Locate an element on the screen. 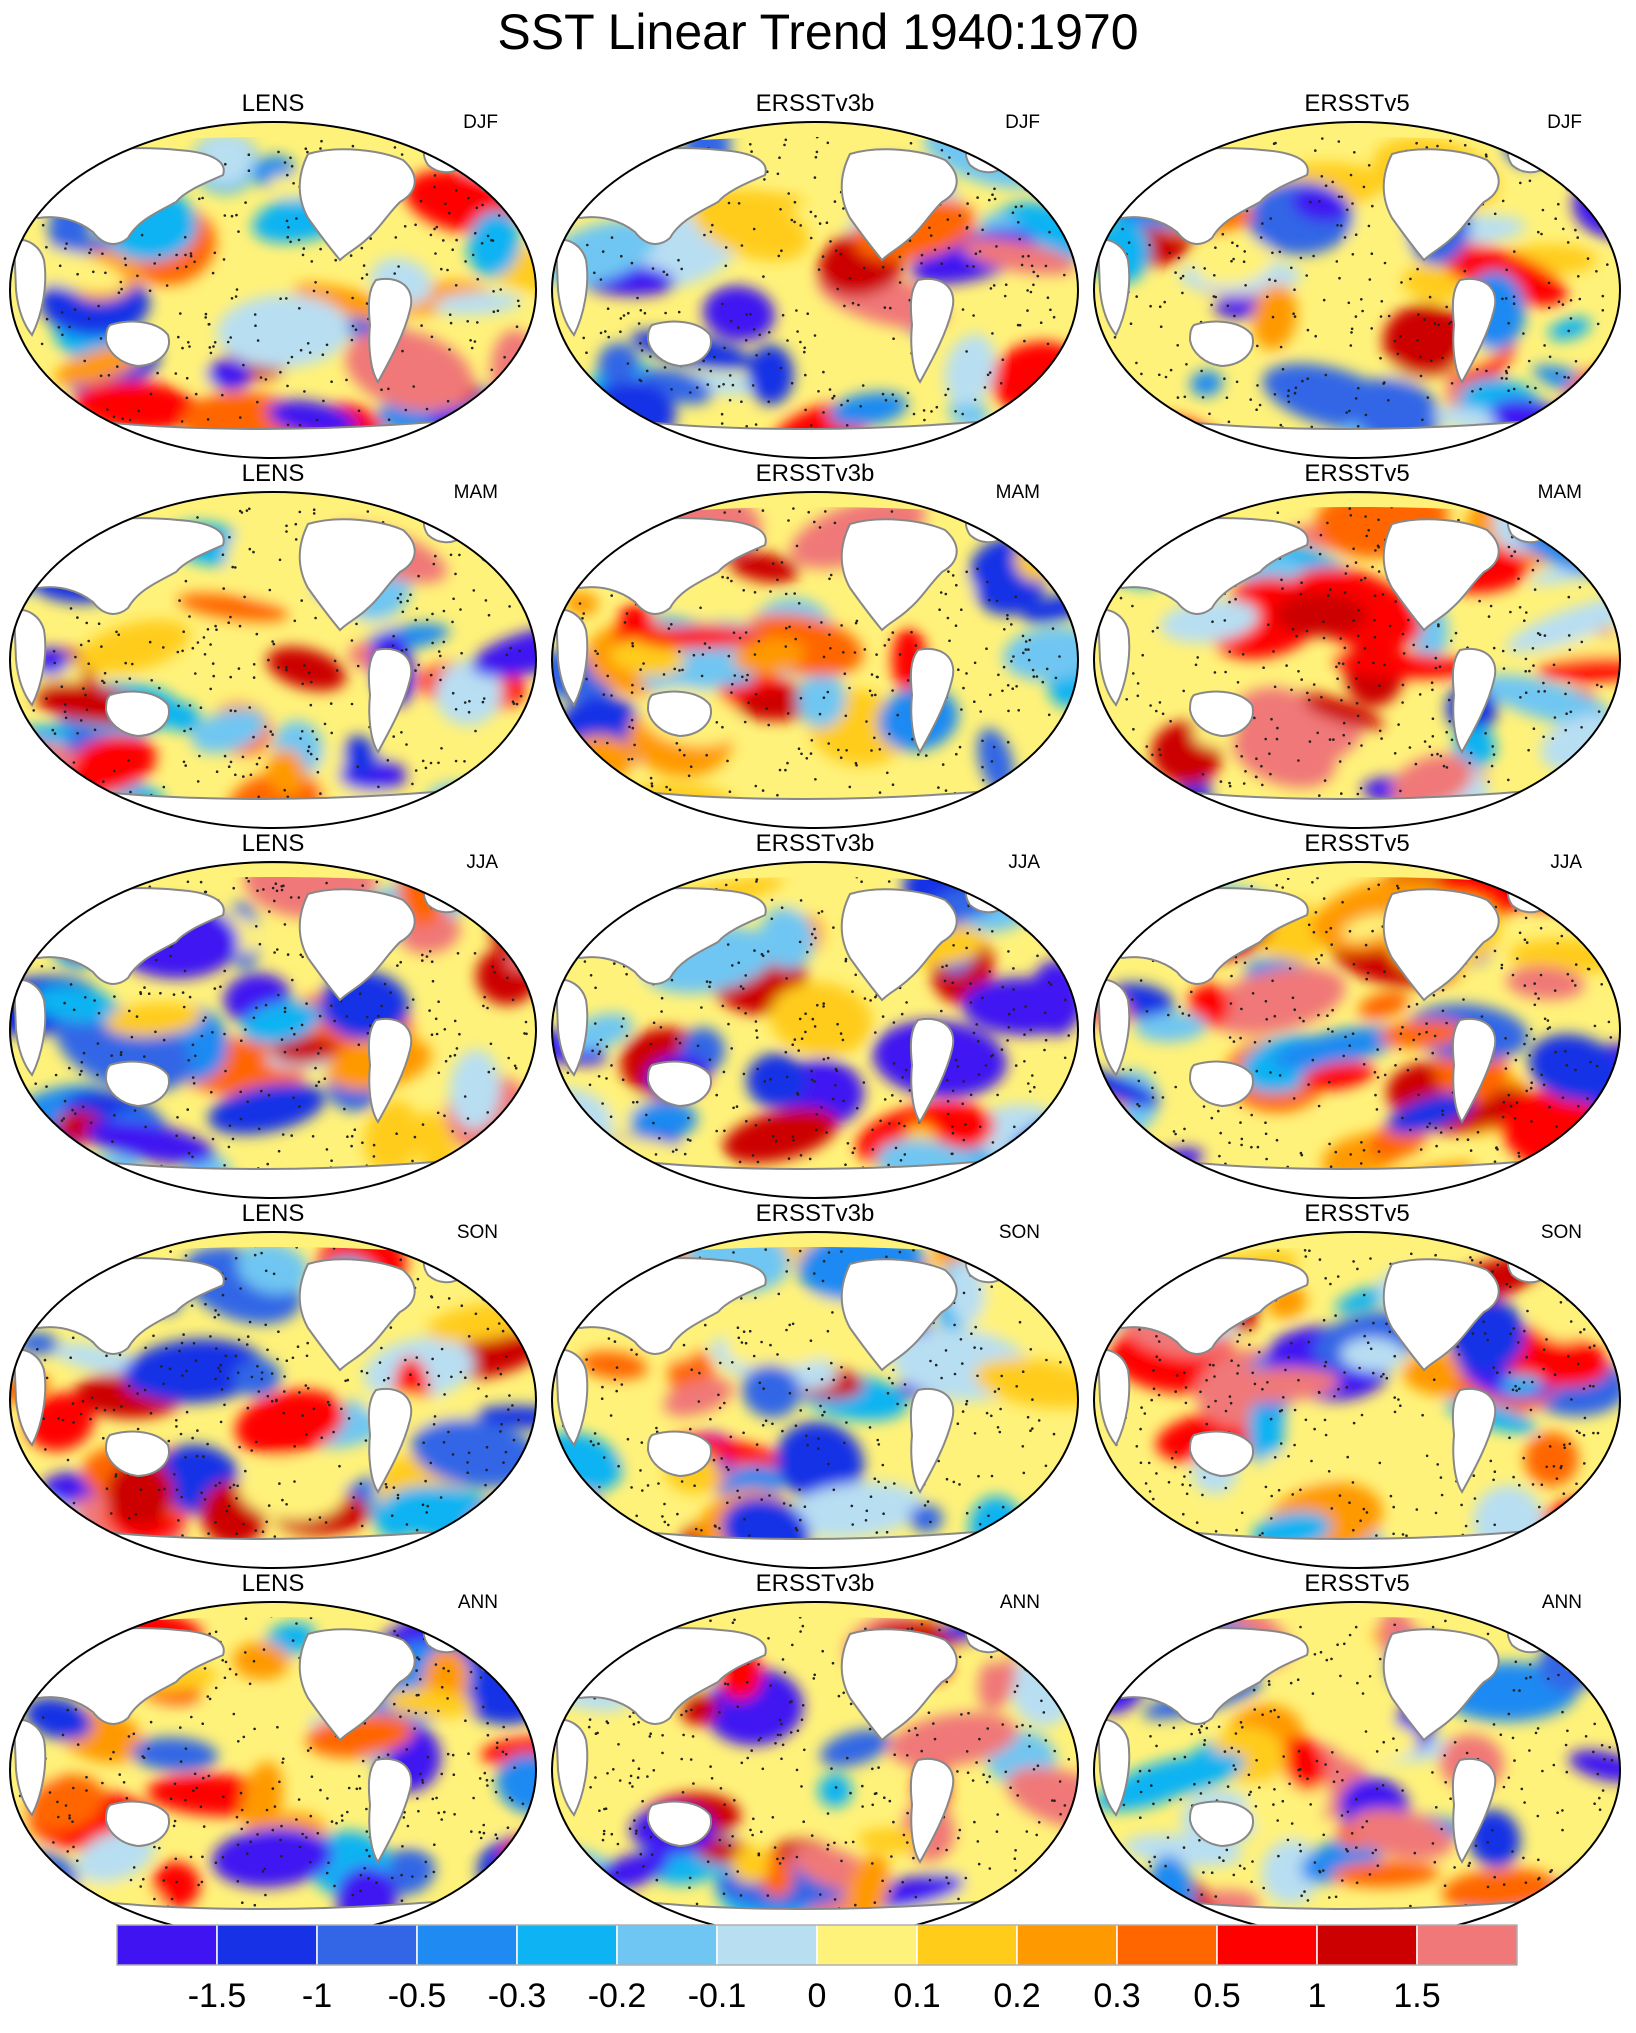 Image resolution: width=1636 pixels, height=2033 pixels. map-panel-lens-djf: LENS DJF is located at coordinates (273, 275).